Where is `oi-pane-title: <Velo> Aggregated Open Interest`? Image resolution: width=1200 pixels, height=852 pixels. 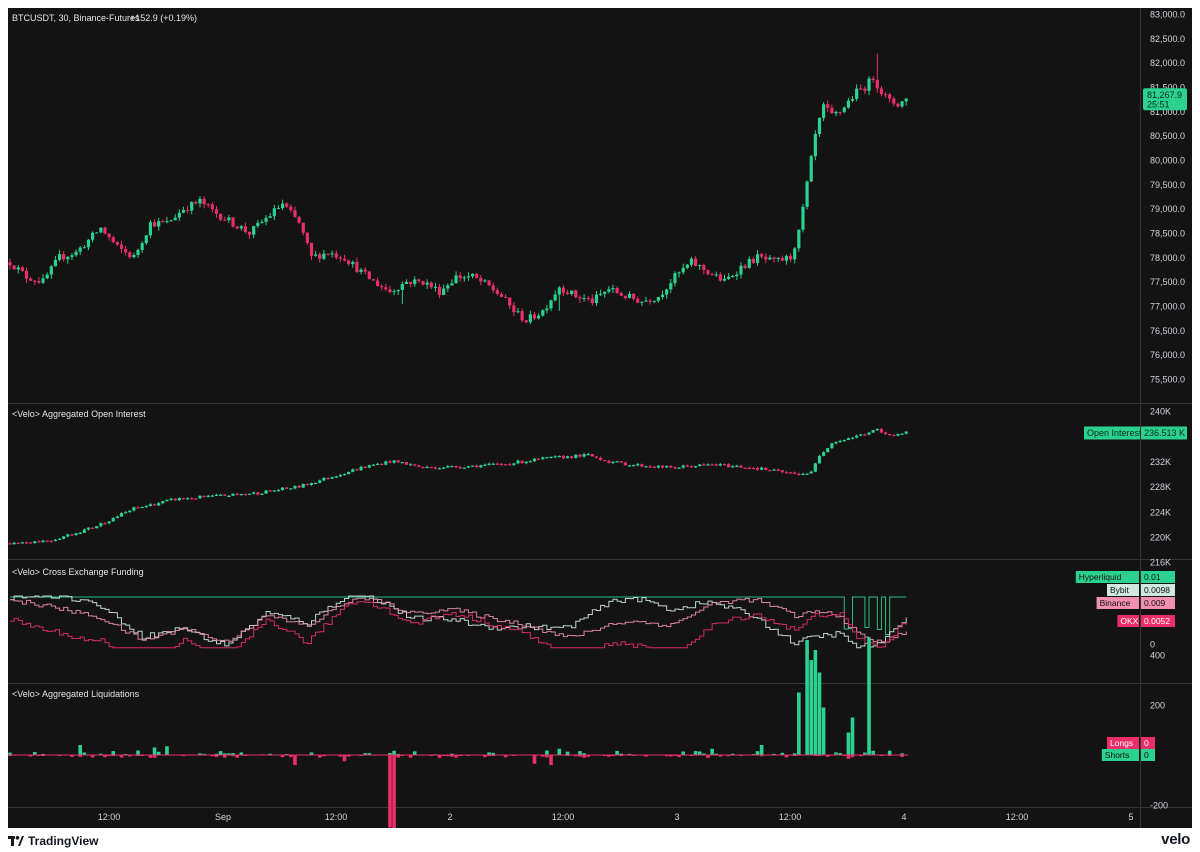
oi-pane-title: <Velo> Aggregated Open Interest is located at coordinates (79, 414).